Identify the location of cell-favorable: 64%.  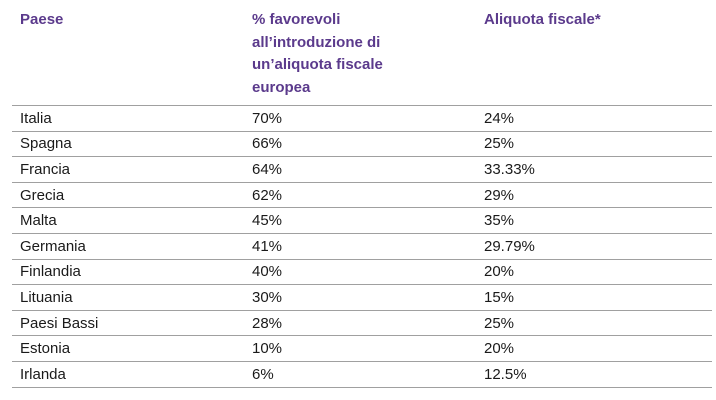
(267, 169).